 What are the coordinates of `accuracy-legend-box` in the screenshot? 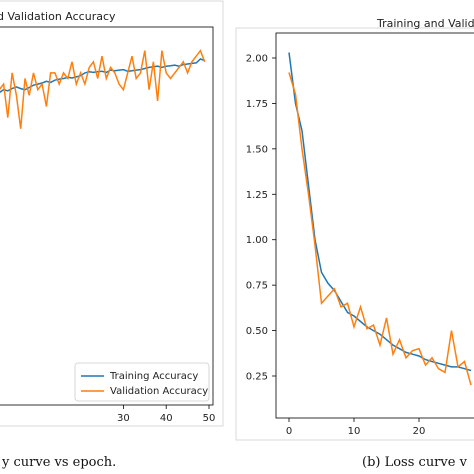 It's located at (142, 382).